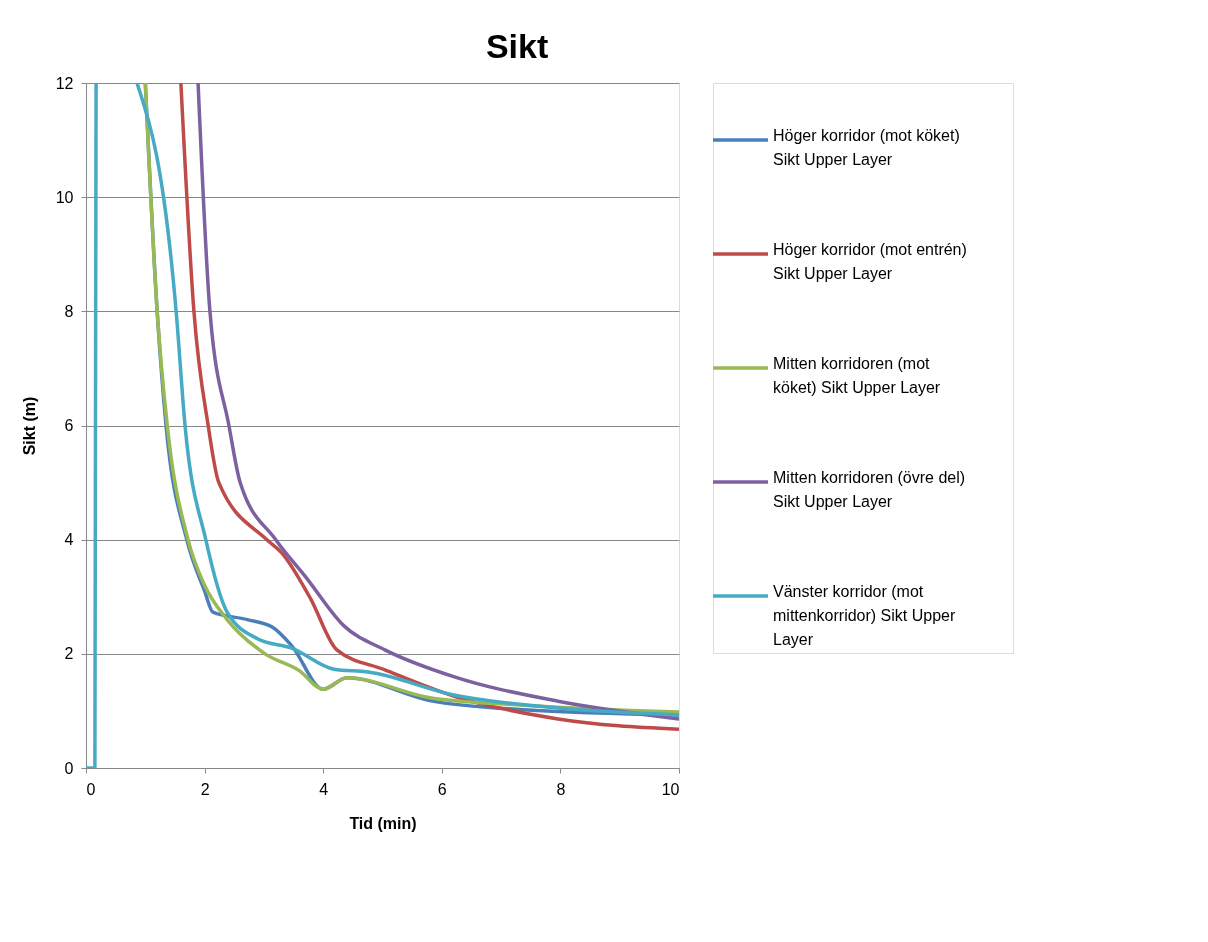  I want to click on y-axis-title: Sikt (m), so click(29, 426).